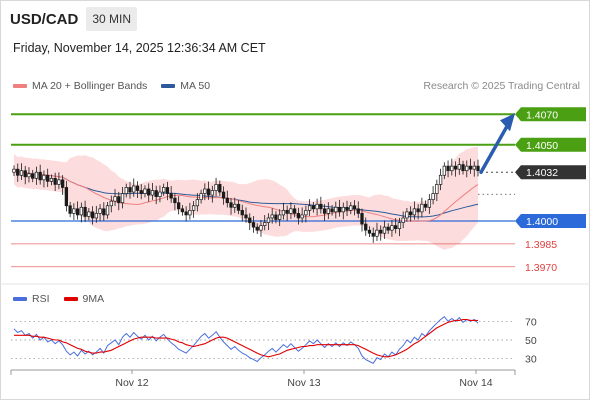 The width and height of the screenshot is (590, 400). Describe the element at coordinates (195, 86) in the screenshot. I see `legend-ma50-label: MA 50` at that location.